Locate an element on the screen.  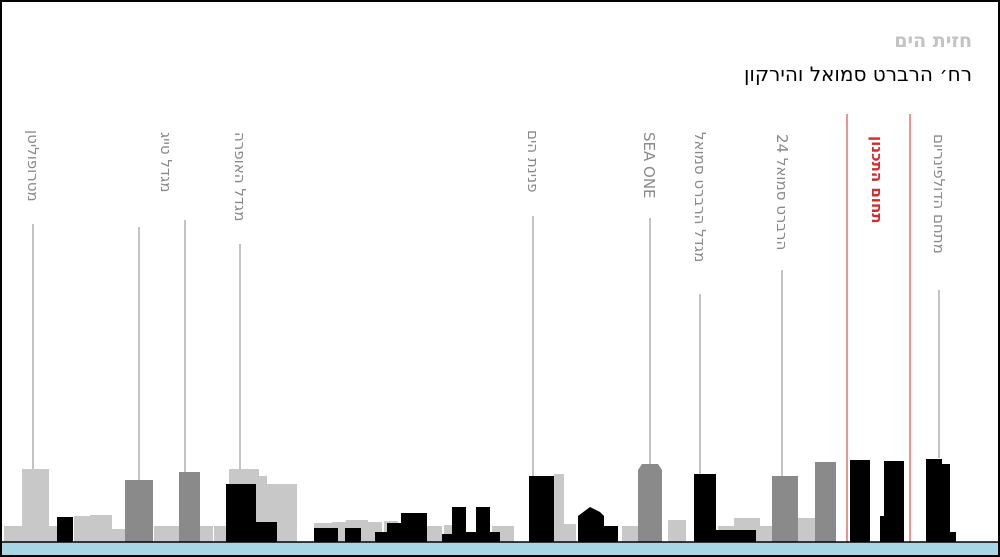
diagram-subtitle: חזית הים is located at coordinates (933, 41).